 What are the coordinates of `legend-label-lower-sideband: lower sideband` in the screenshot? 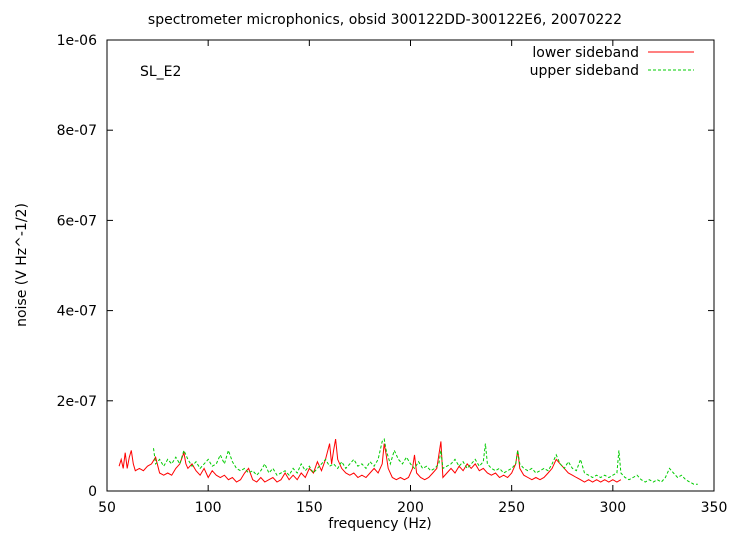 It's located at (585, 53).